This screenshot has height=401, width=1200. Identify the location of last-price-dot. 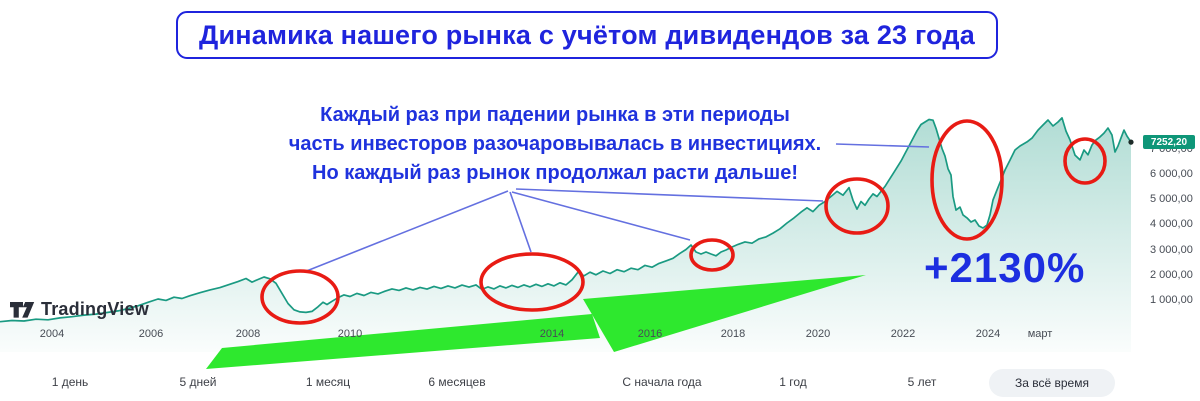
(1131, 142).